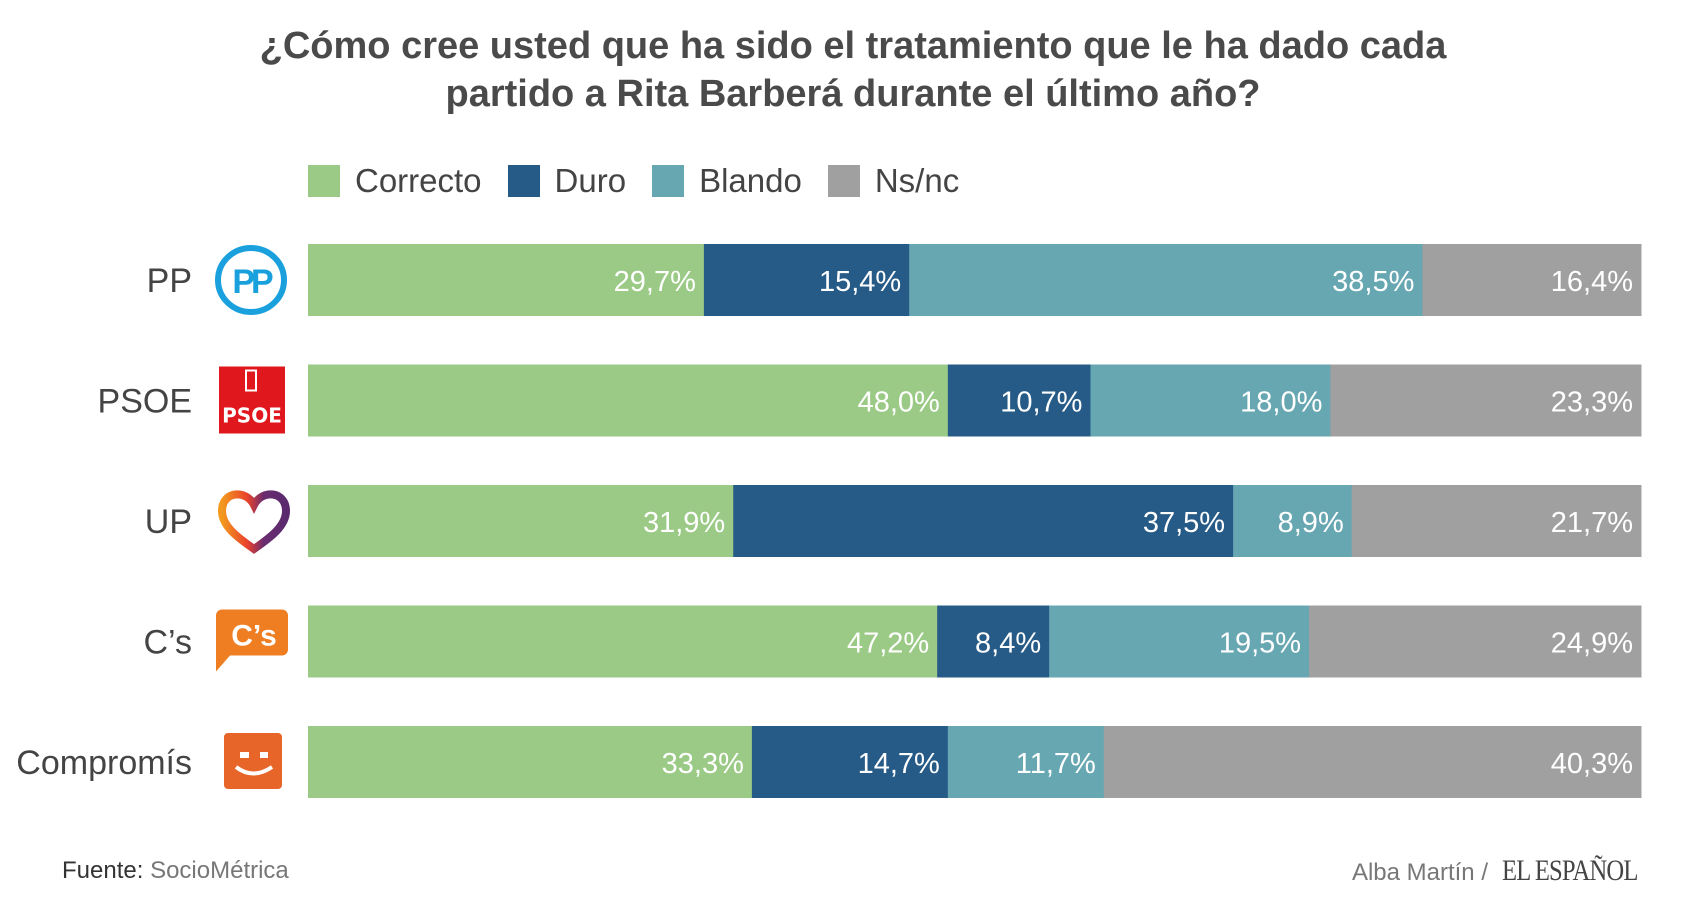 This screenshot has height=901, width=1706. What do you see at coordinates (252, 416) in the screenshot?
I see `svg-text: PSOE` at bounding box center [252, 416].